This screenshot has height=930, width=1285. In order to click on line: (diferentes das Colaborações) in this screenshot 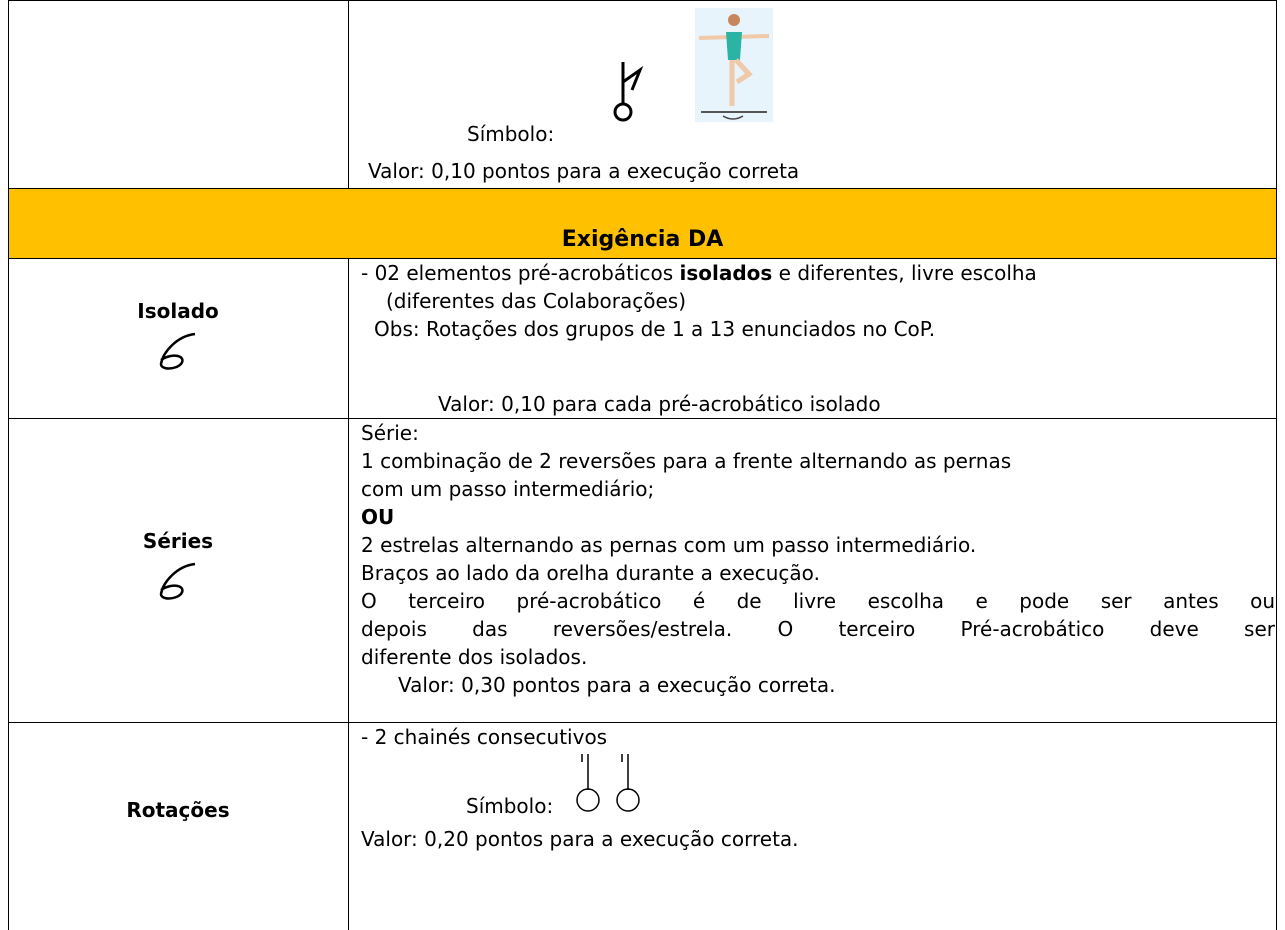, I will do `click(536, 301)`.